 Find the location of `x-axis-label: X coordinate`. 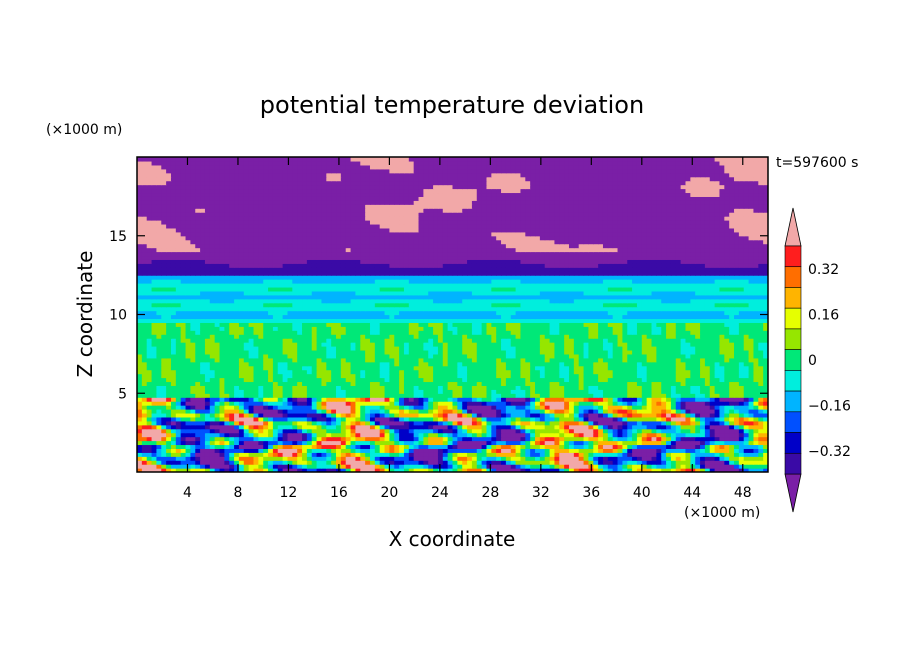

x-axis-label: X coordinate is located at coordinates (452, 539).